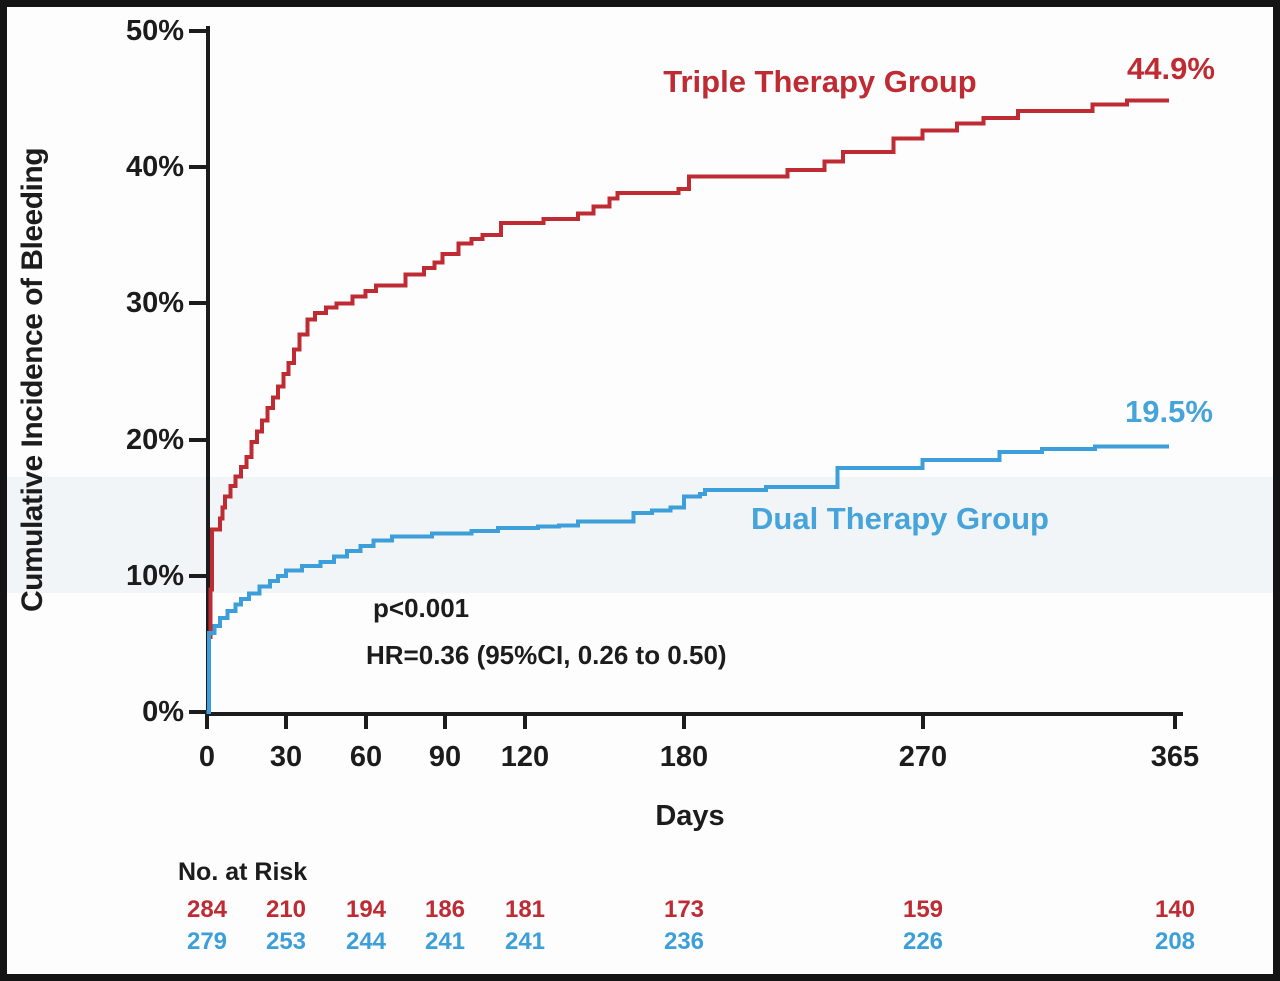 This screenshot has height=981, width=1280. What do you see at coordinates (208, 371) in the screenshot?
I see `y-axis-line` at bounding box center [208, 371].